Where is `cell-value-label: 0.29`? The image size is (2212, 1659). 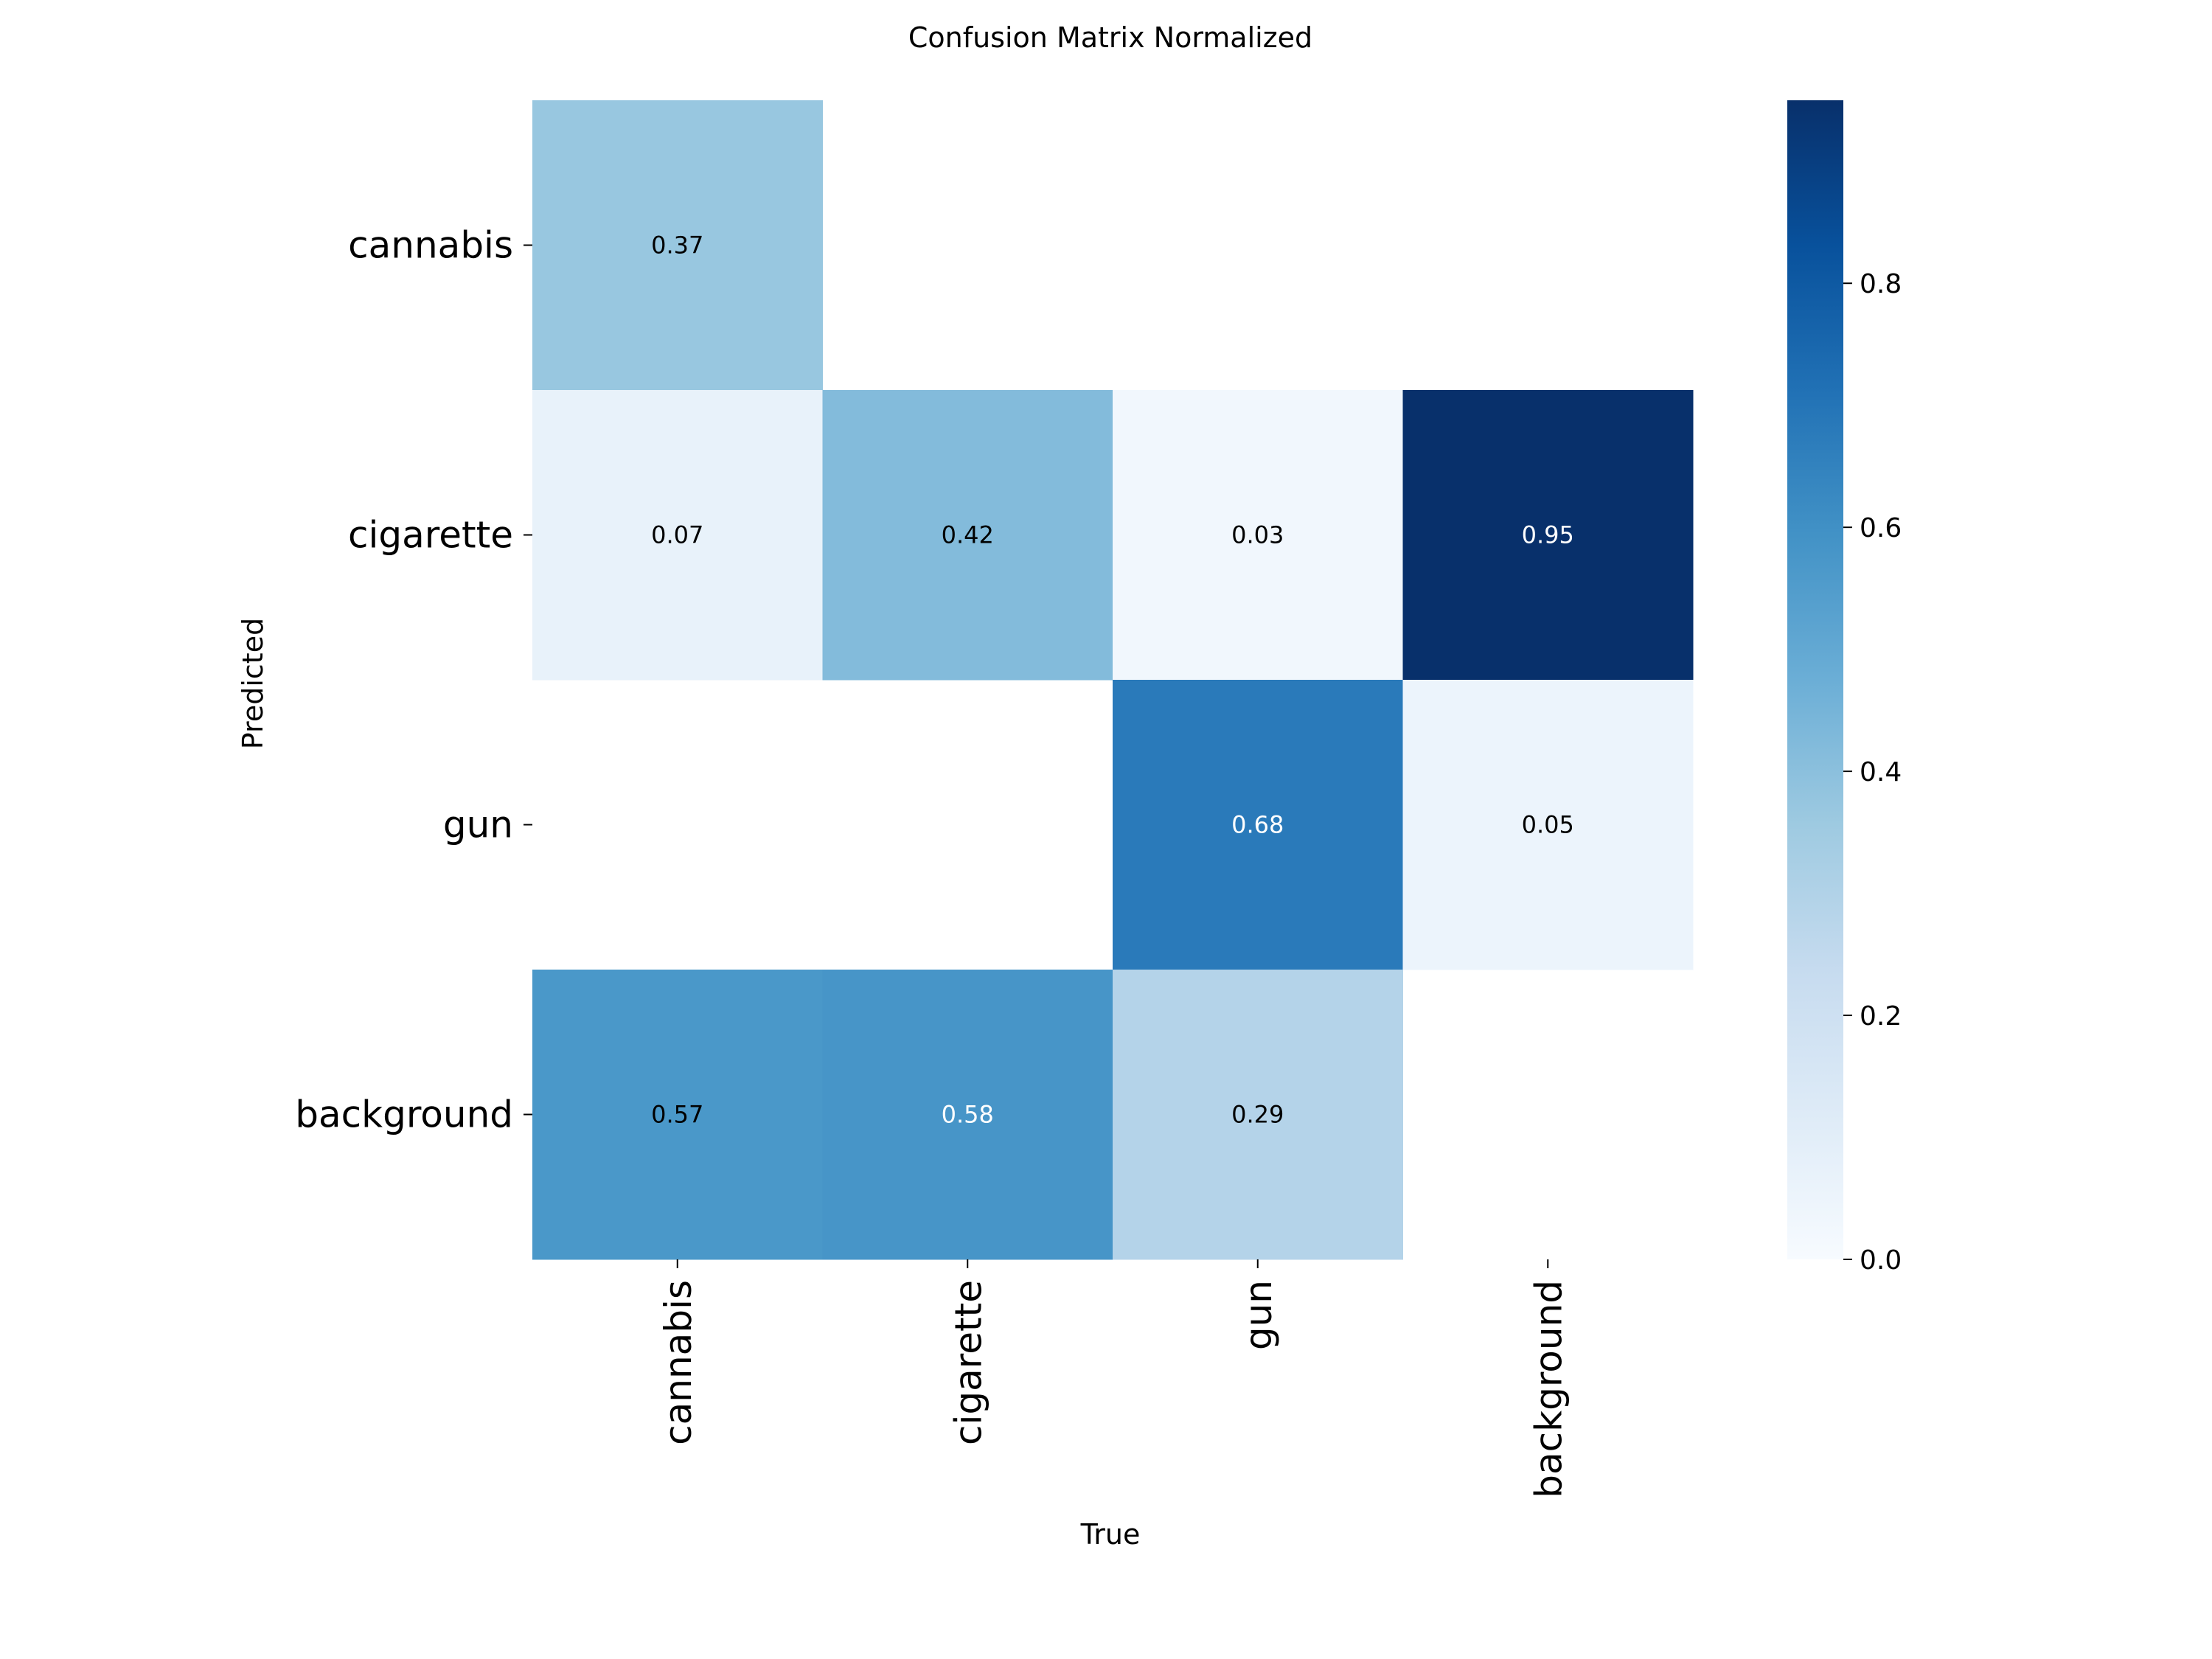
cell-value-label: 0.29 is located at coordinates (1257, 1115).